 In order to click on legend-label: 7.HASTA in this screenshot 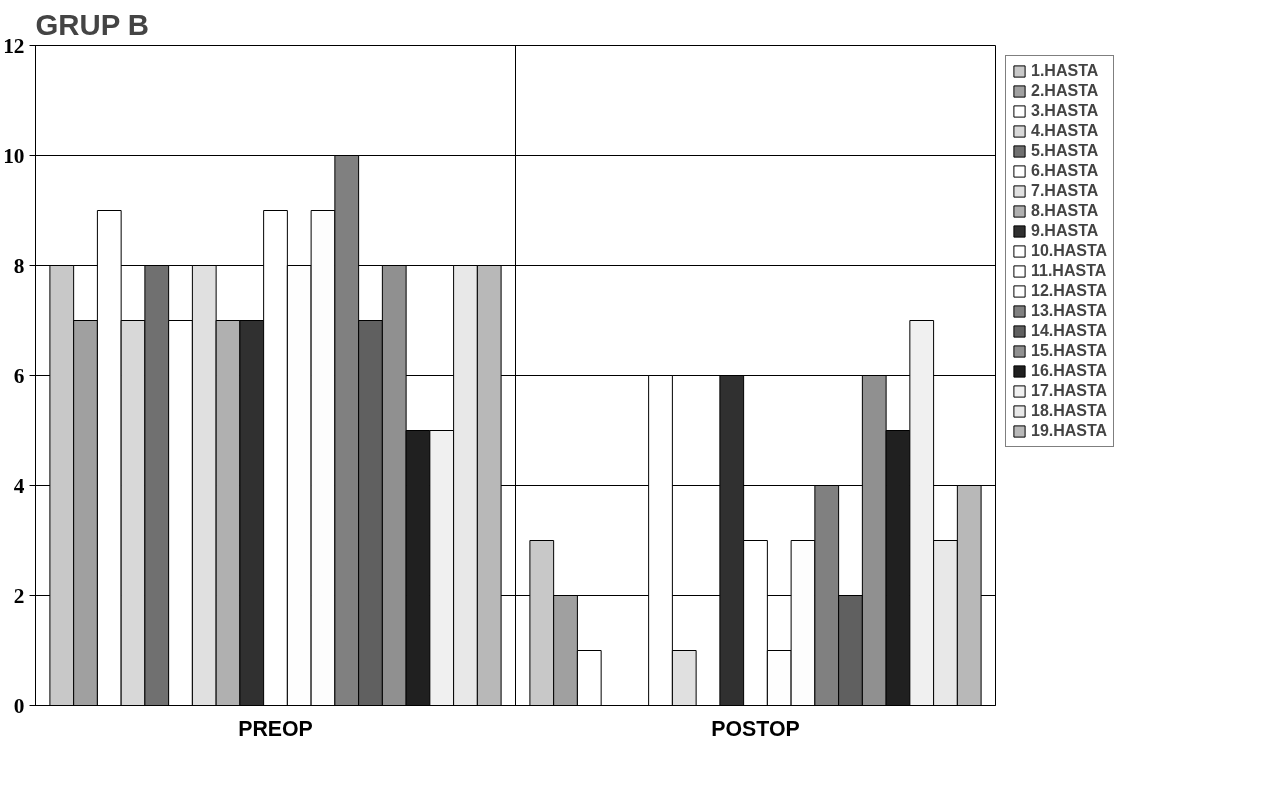, I will do `click(1065, 191)`.